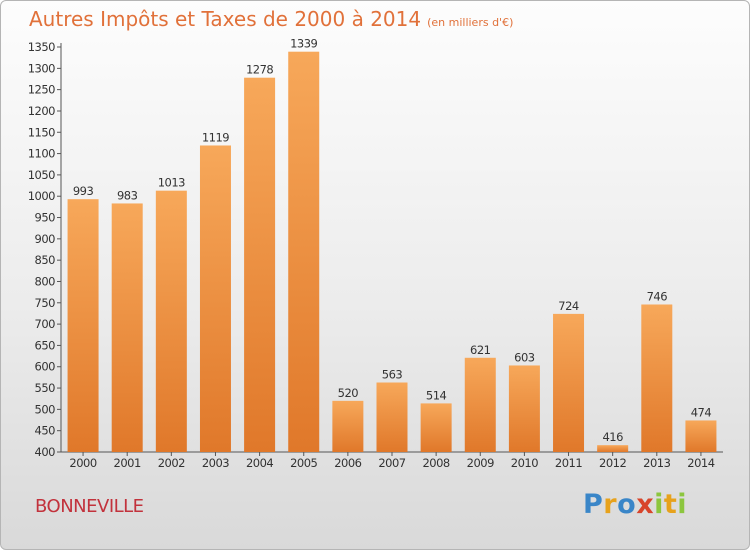 This screenshot has width=750, height=550. Describe the element at coordinates (41, 175) in the screenshot. I see `y-tick-label: 1050` at that location.